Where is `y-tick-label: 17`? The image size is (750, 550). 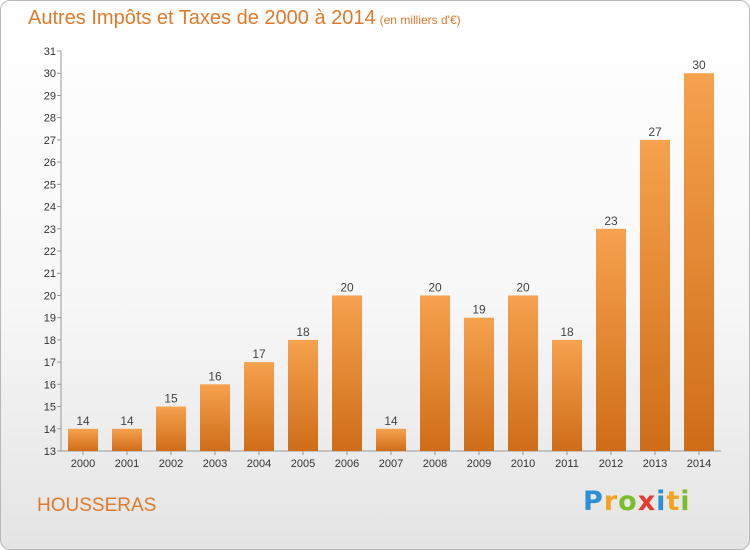
y-tick-label: 17 is located at coordinates (50, 363).